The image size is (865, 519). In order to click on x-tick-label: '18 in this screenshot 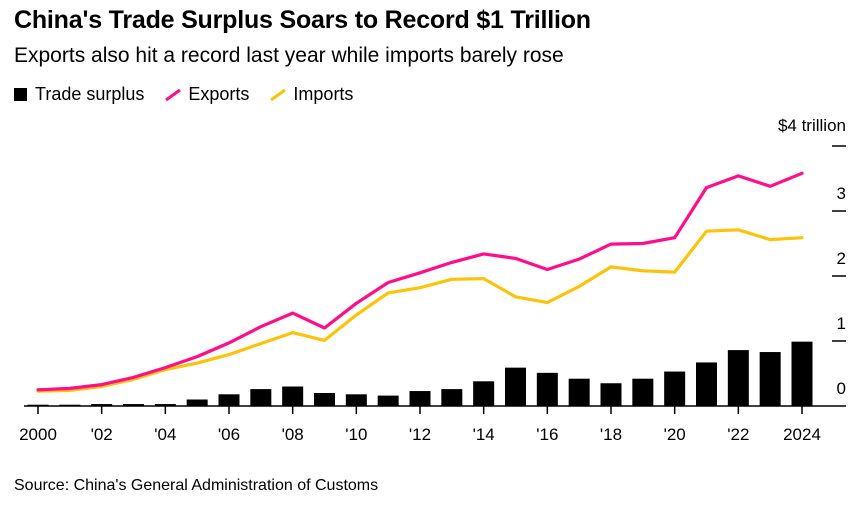, I will do `click(611, 434)`.